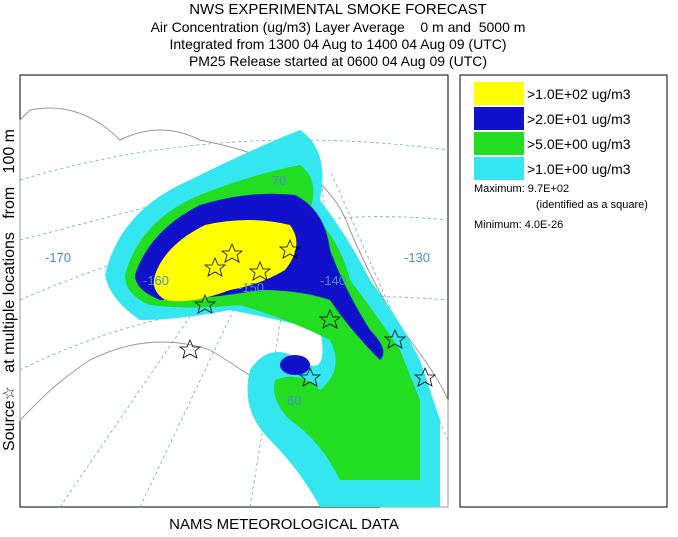 The height and width of the screenshot is (537, 678). I want to click on map-label: -150, so click(251, 287).